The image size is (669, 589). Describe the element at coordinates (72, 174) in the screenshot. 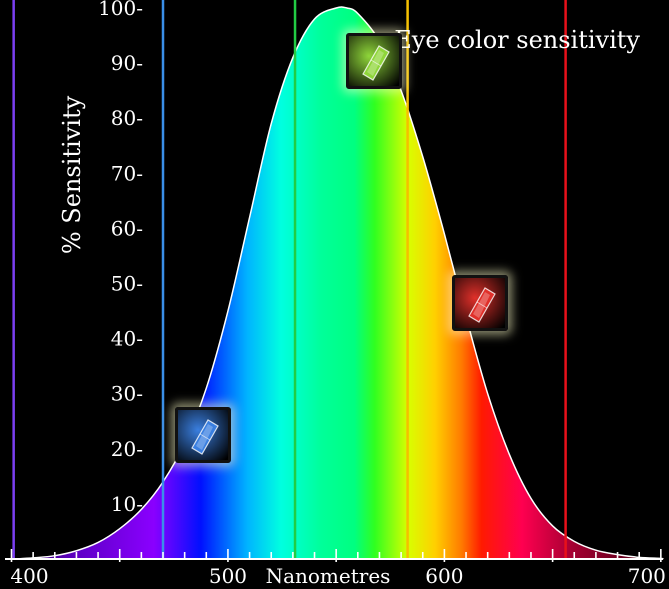

I see `y-axis-label: % Sensitivity` at that location.